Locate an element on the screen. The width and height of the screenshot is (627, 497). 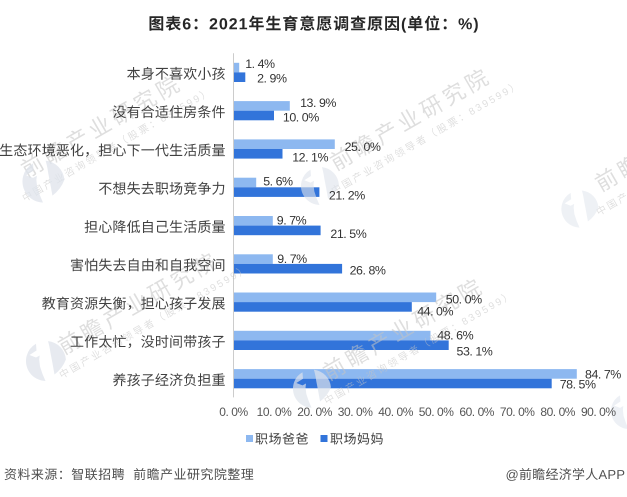
svg-text: 84. 7% is located at coordinates (603, 374).